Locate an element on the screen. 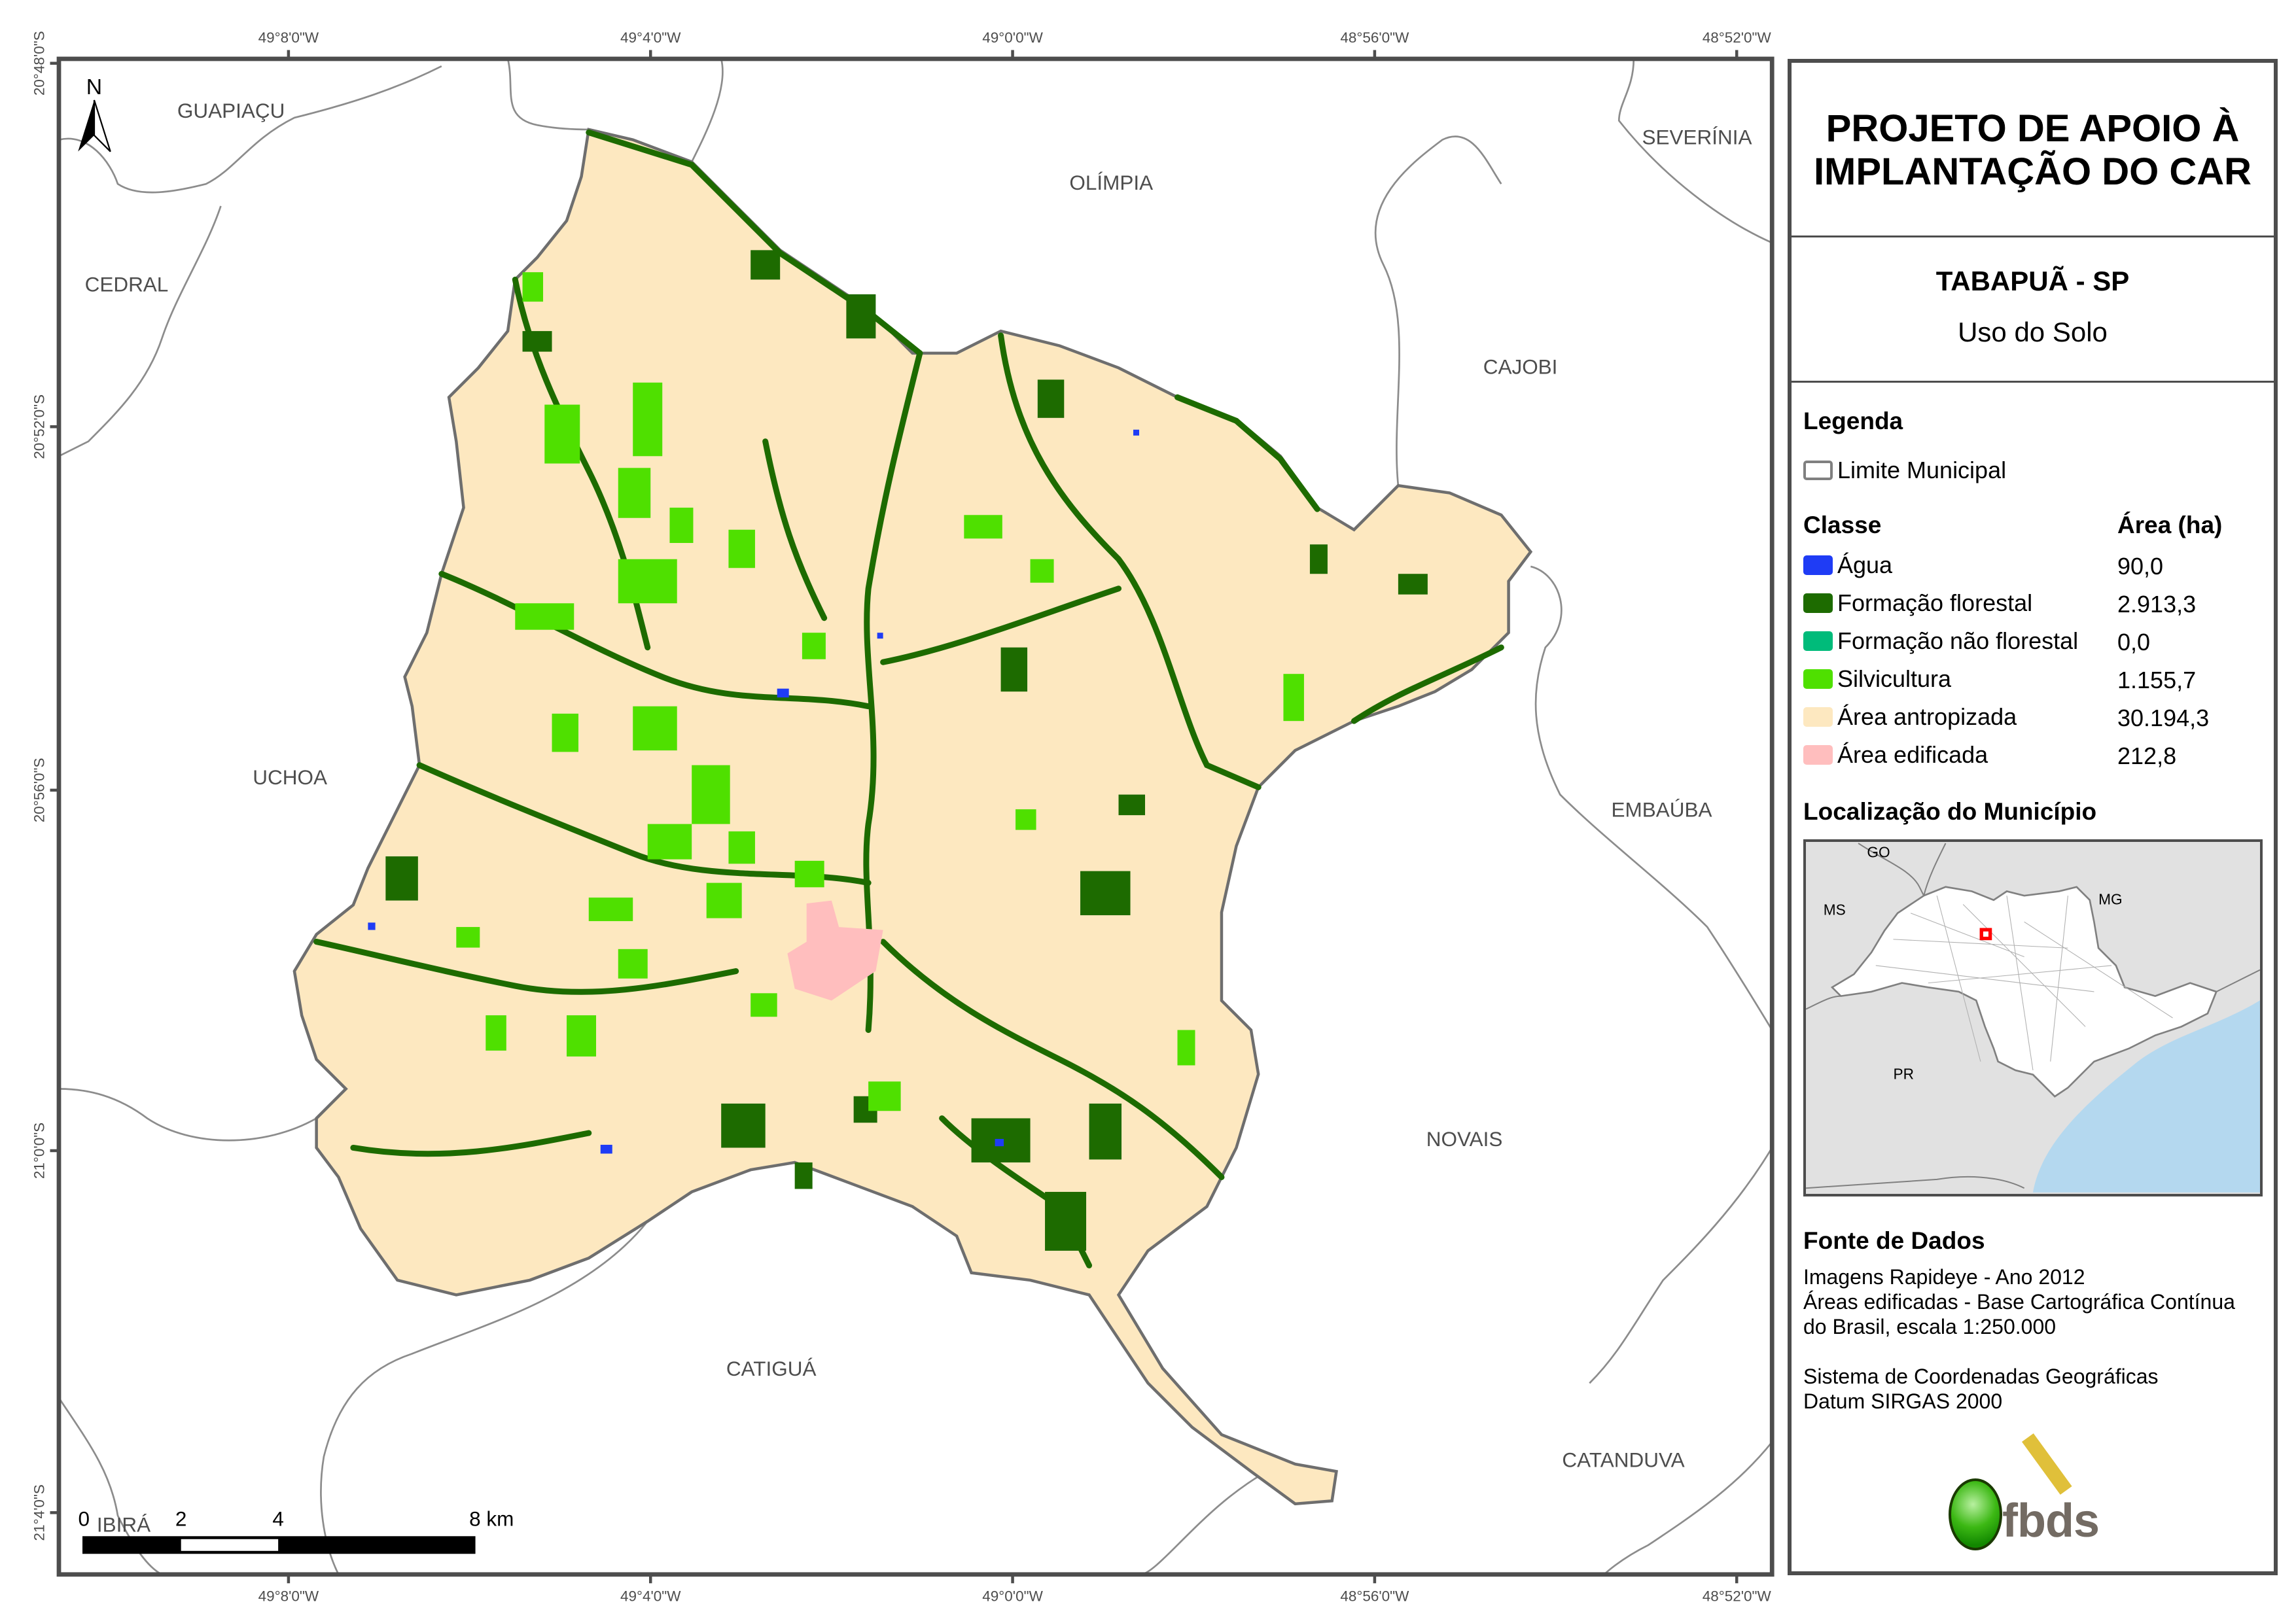 Image resolution: width=2296 pixels, height=1623 pixels. location-title: Localização do Município is located at coordinates (1950, 812).